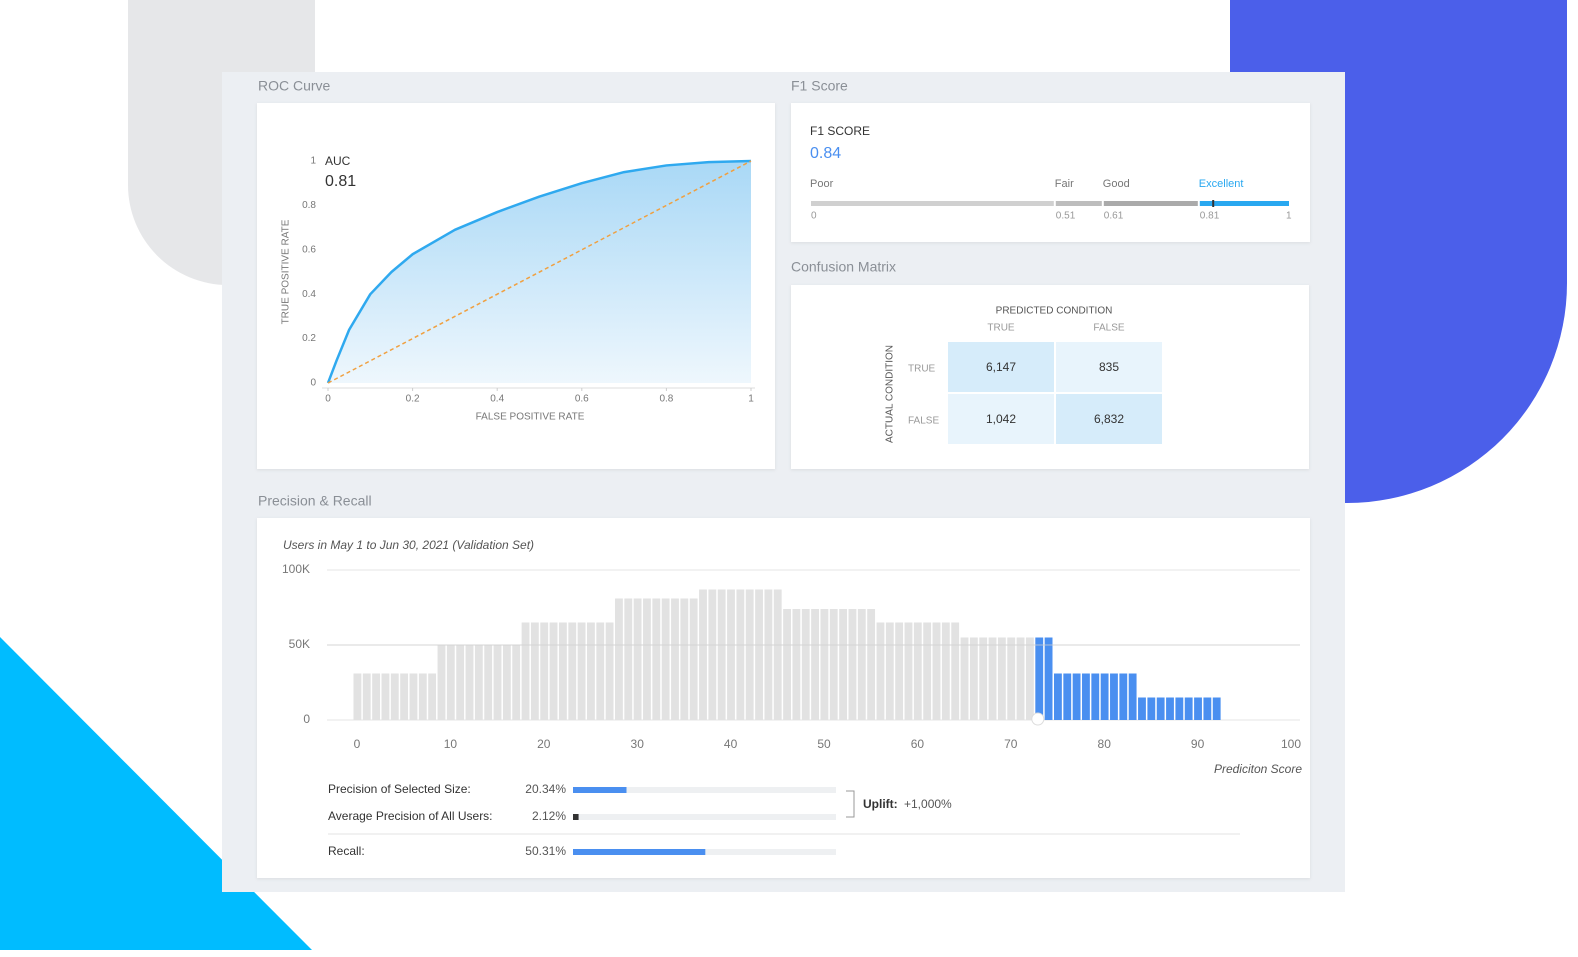 The width and height of the screenshot is (1578, 957). What do you see at coordinates (1289, 216) in the screenshot?
I see `f1-tick-label: 1` at bounding box center [1289, 216].